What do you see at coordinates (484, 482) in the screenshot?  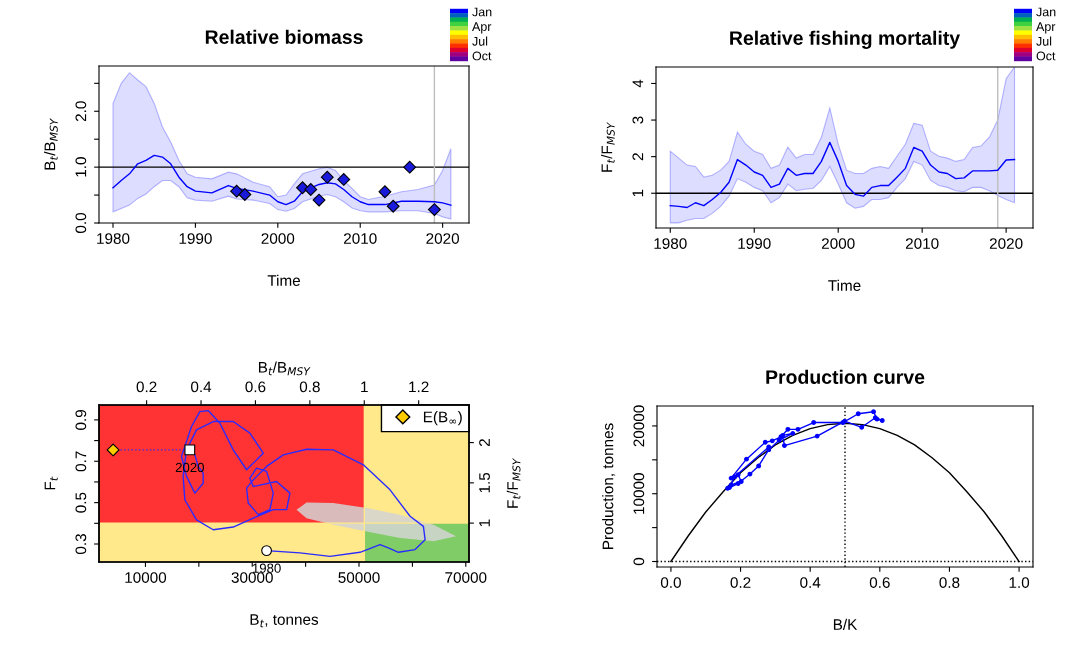 I see `y2-tick-label: 1.5` at bounding box center [484, 482].